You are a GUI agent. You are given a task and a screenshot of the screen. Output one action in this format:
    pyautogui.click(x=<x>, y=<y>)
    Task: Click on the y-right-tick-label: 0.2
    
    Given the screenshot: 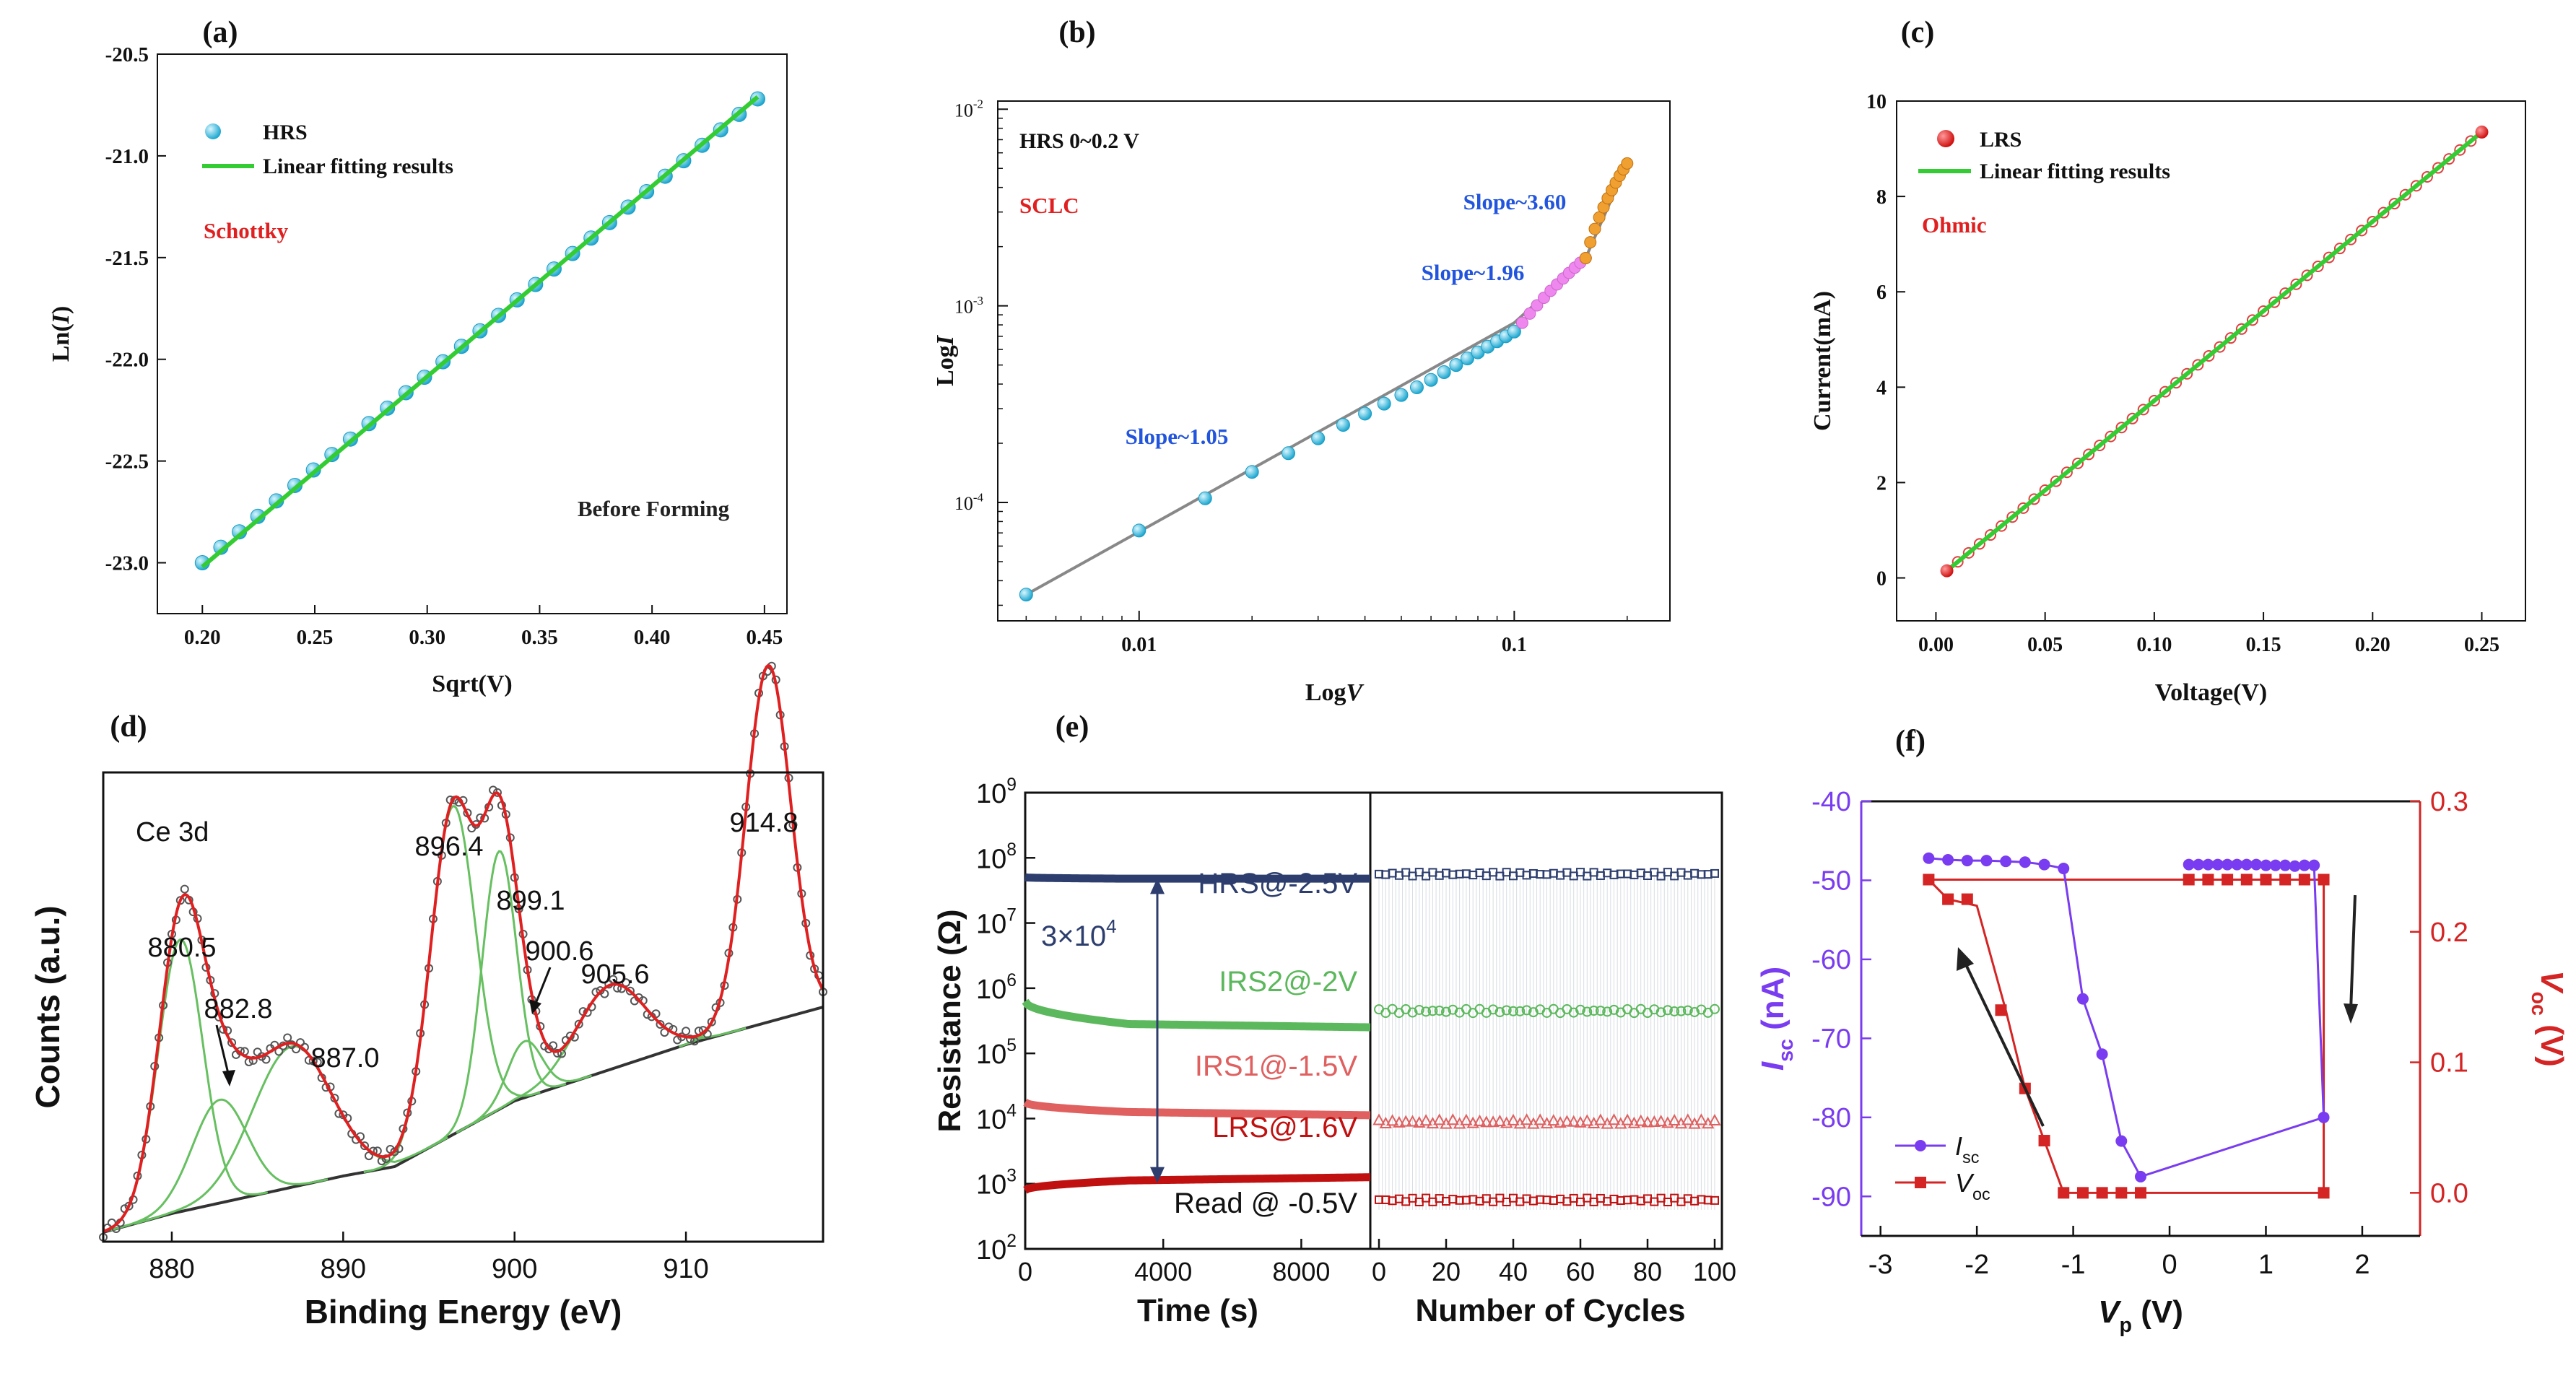 What is the action you would take?
    pyautogui.click(x=2449, y=933)
    